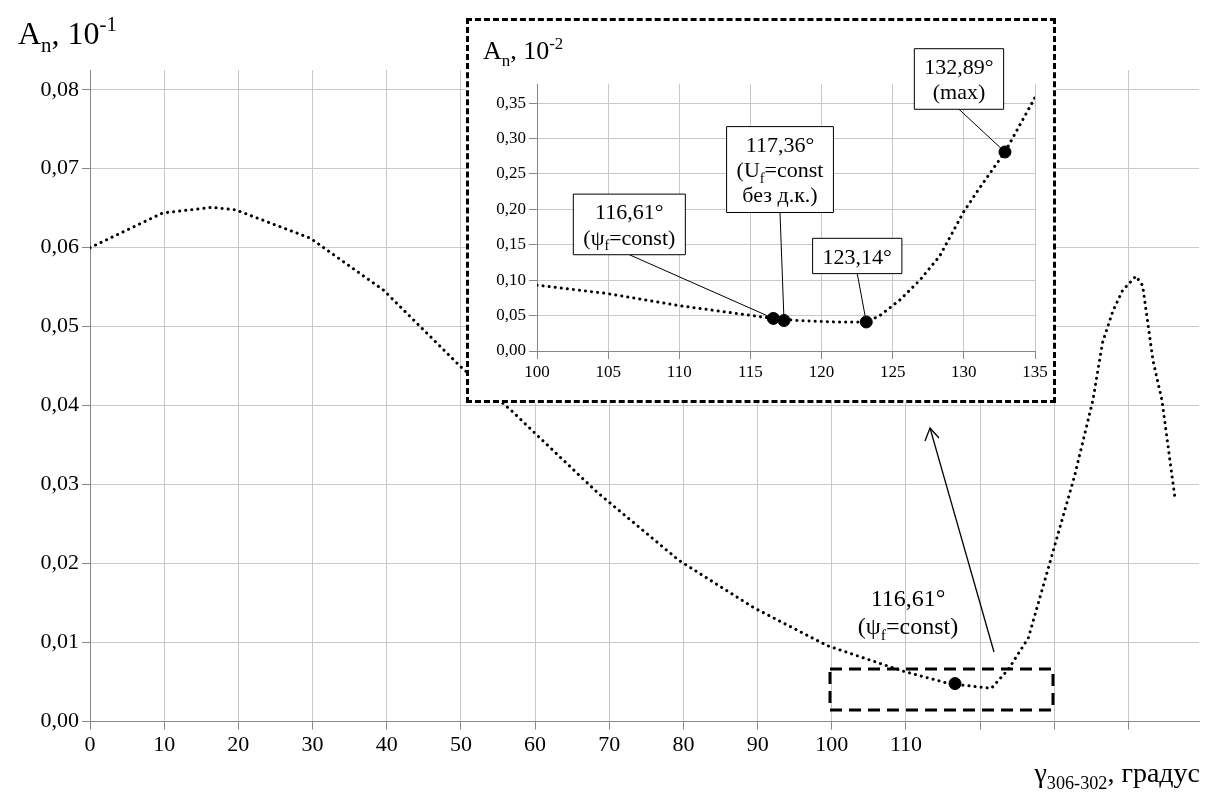  I want to click on y-tick-label: 0,08, so click(59, 88).